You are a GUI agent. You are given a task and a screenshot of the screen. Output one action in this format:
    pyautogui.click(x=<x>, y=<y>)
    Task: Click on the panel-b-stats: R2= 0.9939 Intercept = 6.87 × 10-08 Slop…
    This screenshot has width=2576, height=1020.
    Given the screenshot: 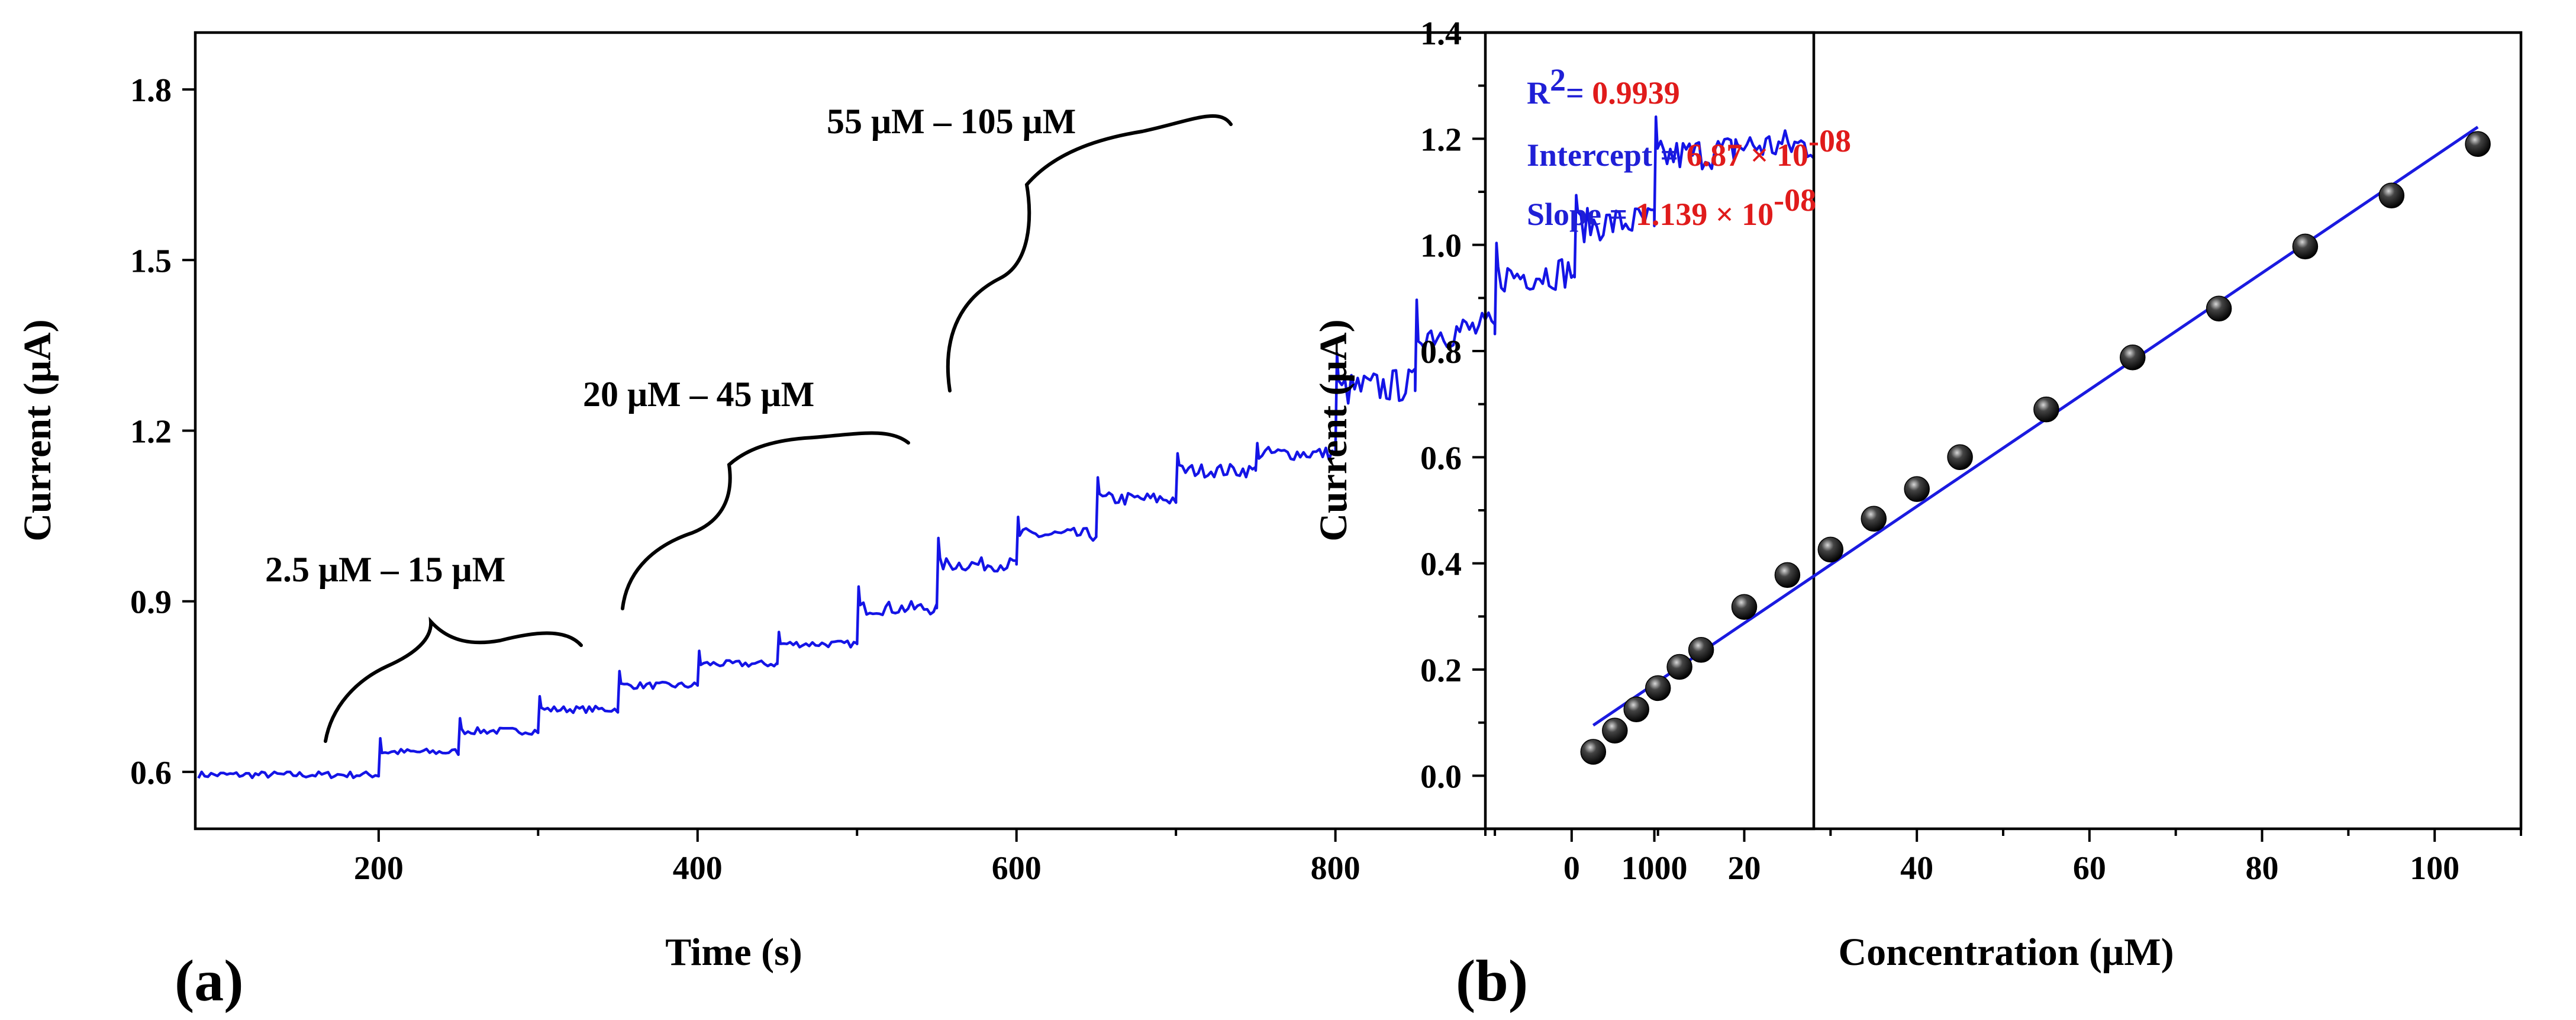 What is the action you would take?
    pyautogui.click(x=1689, y=147)
    